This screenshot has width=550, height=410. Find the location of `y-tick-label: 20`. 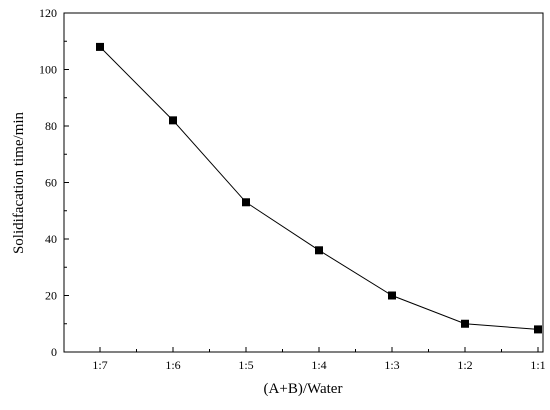

y-tick-label: 20 is located at coordinates (51, 296).